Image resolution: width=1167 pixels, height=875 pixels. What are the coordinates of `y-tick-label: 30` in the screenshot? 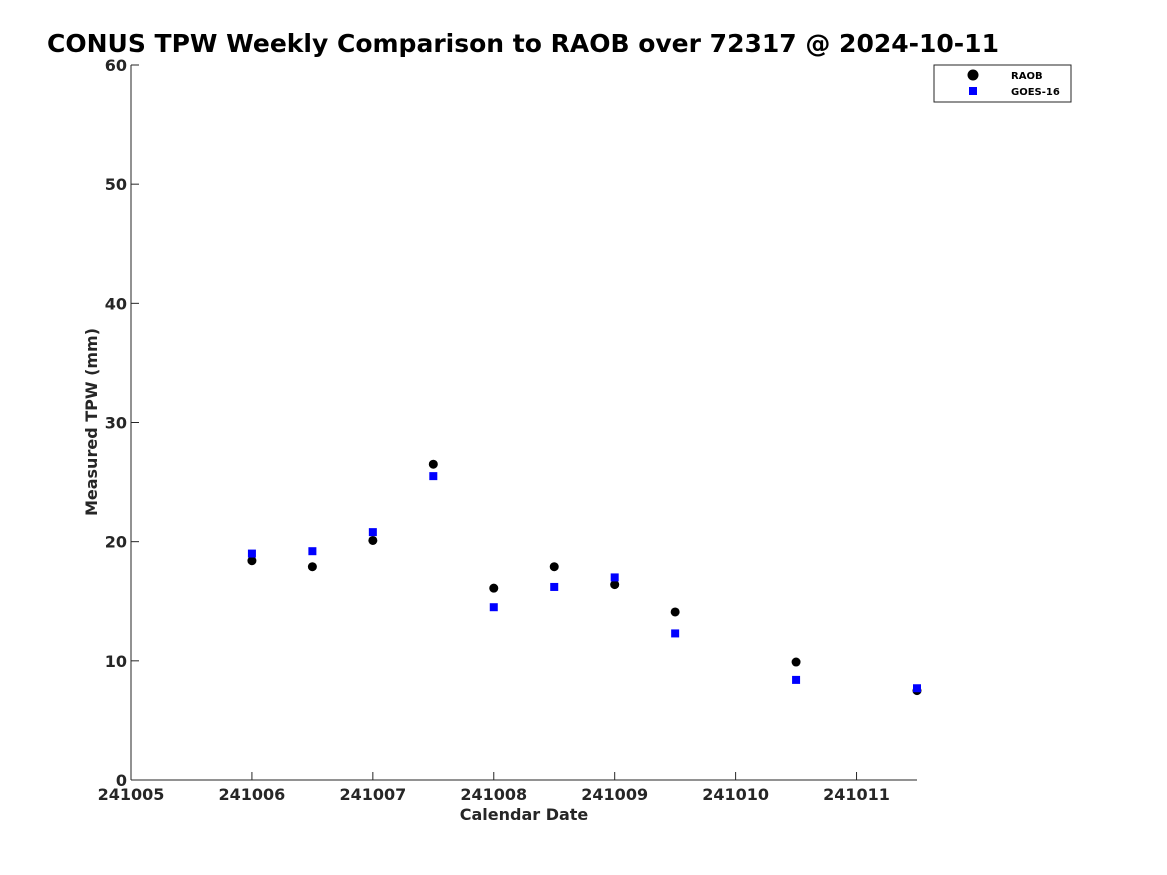 It's located at (116, 423).